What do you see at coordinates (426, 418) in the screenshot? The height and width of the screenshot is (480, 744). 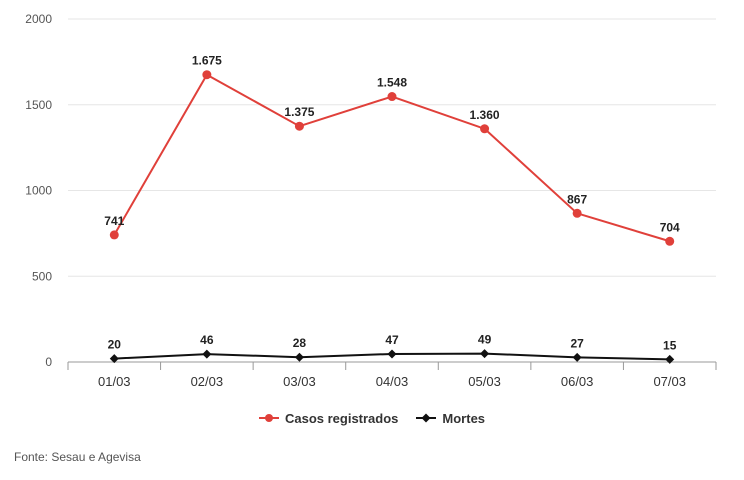 I see `legend-line-diamond-icon` at bounding box center [426, 418].